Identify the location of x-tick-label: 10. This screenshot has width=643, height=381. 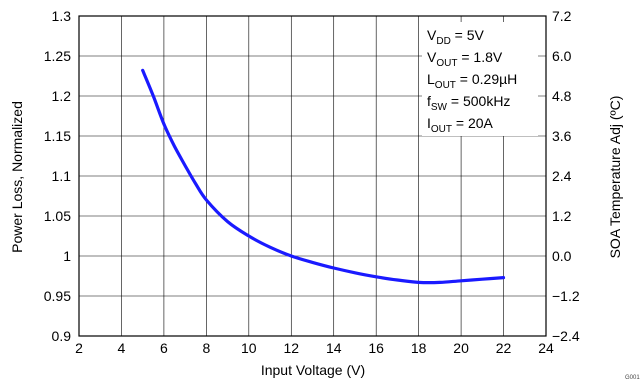
(249, 348).